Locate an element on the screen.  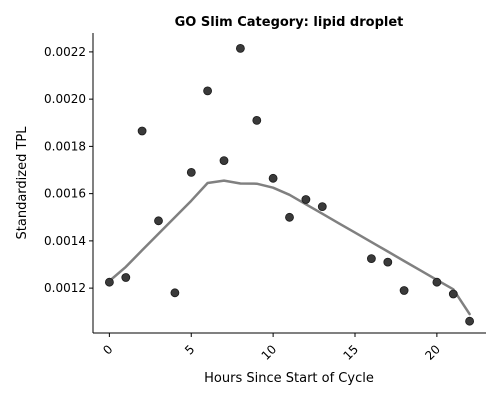
x-axis-label: Hours Since Start of Cycle is located at coordinates (289, 378).